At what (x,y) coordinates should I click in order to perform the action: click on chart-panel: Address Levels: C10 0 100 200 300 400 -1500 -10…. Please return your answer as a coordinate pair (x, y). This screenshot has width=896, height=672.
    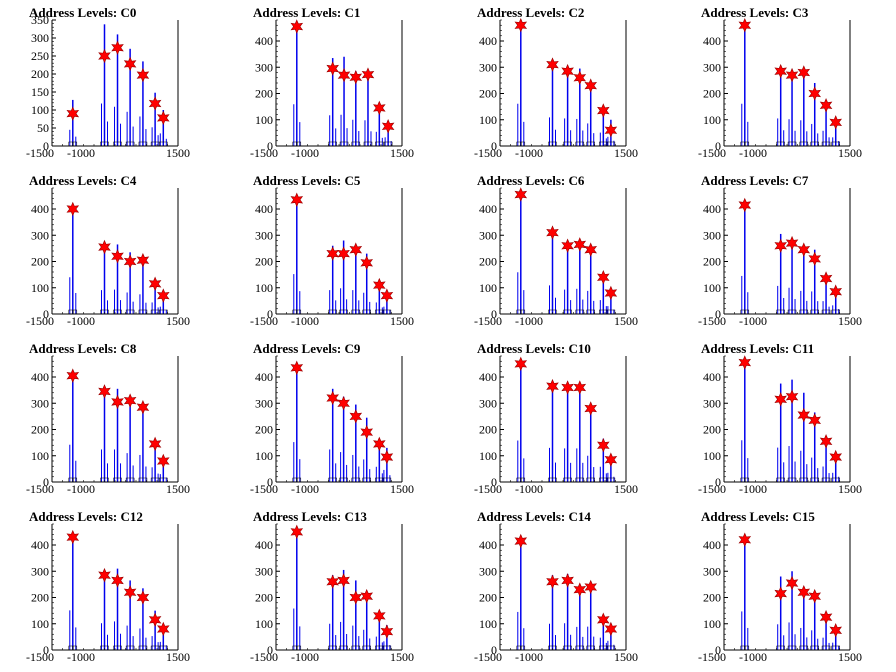
    Looking at the image, I should click on (560, 420).